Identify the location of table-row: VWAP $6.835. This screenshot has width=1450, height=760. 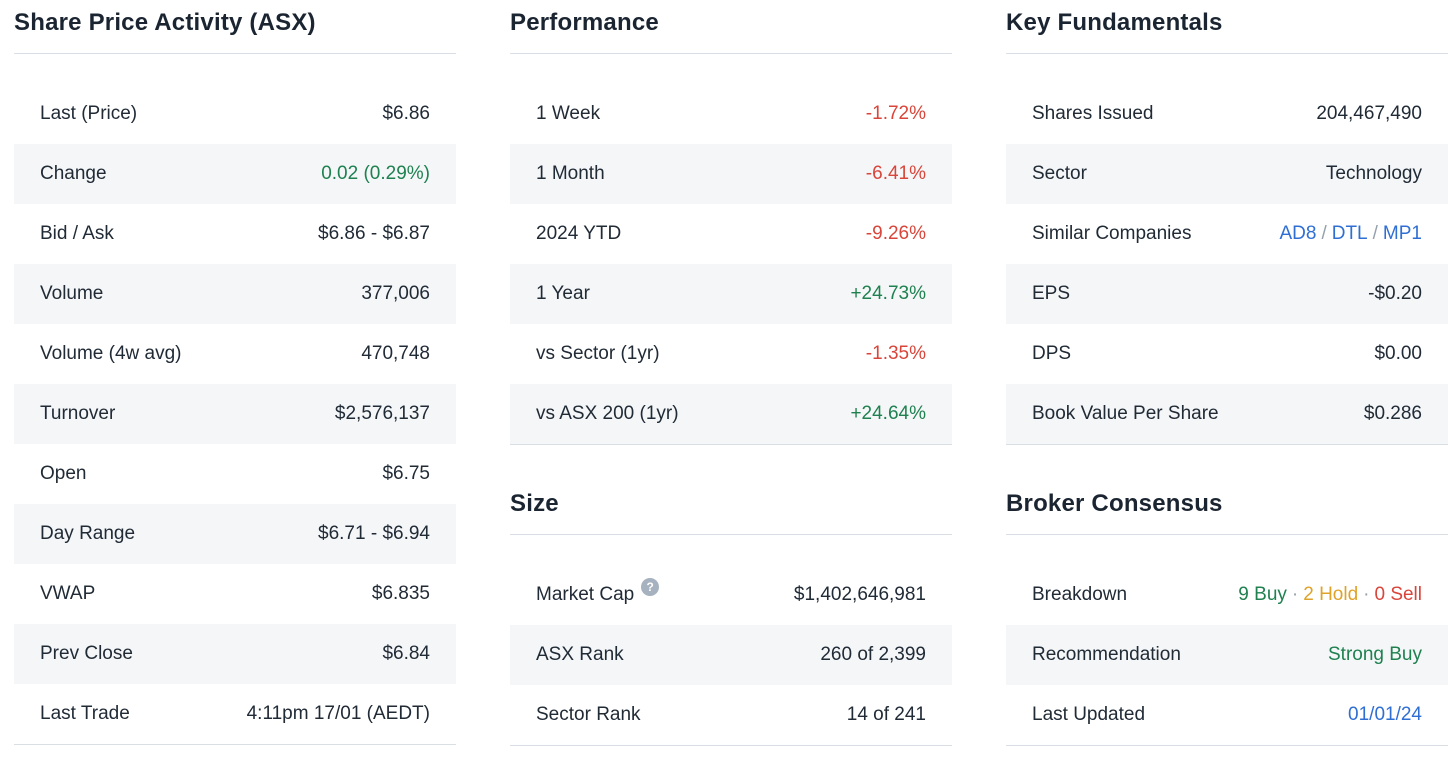
(235, 594).